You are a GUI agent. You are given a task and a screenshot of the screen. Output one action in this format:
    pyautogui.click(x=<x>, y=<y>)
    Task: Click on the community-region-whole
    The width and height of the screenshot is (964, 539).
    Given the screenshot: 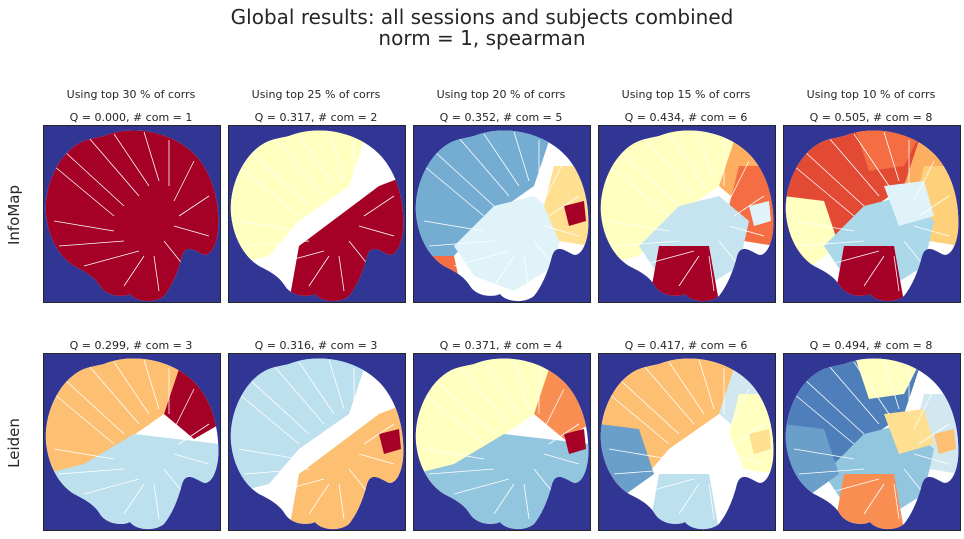 What is the action you would take?
    pyautogui.click(x=132, y=216)
    